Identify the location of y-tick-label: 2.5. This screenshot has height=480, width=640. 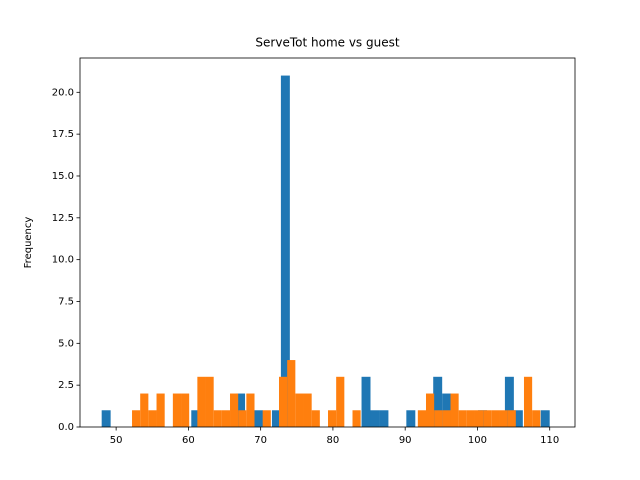
(66, 385).